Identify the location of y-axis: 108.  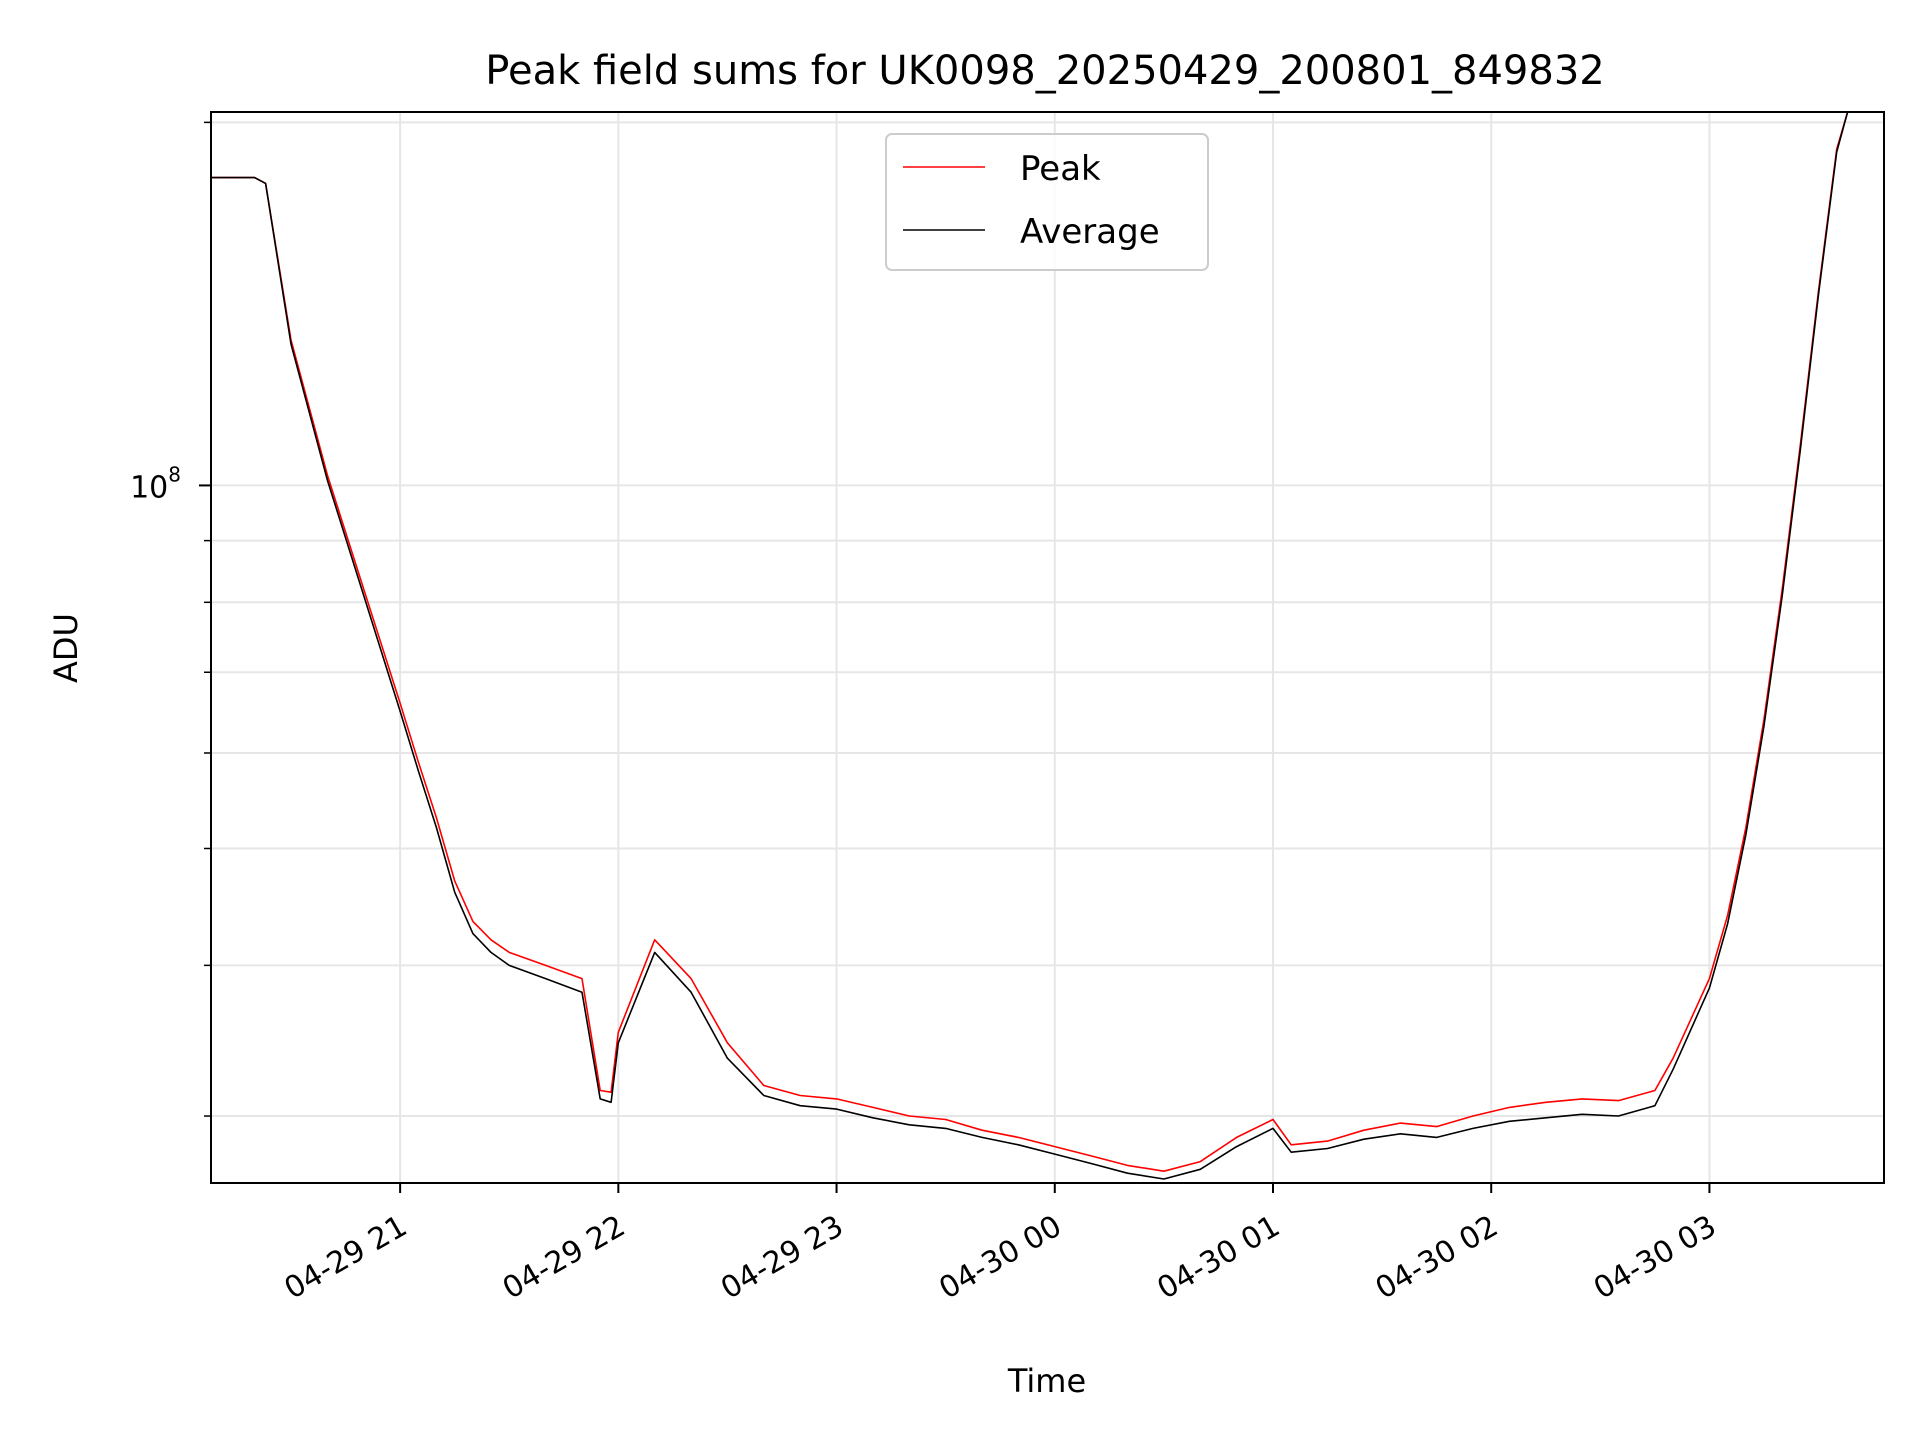
(170, 619).